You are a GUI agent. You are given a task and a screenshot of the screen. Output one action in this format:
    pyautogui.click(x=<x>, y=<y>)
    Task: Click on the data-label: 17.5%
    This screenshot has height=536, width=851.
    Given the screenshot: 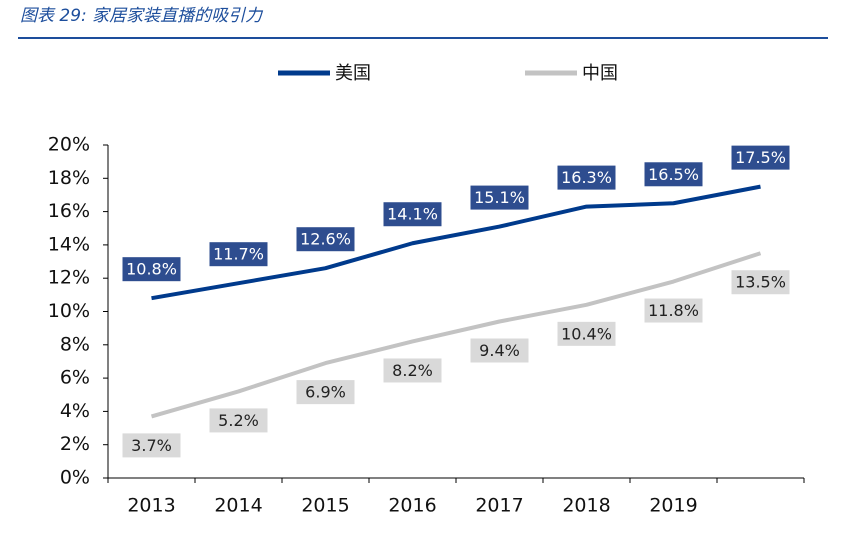 What is the action you would take?
    pyautogui.click(x=760, y=157)
    